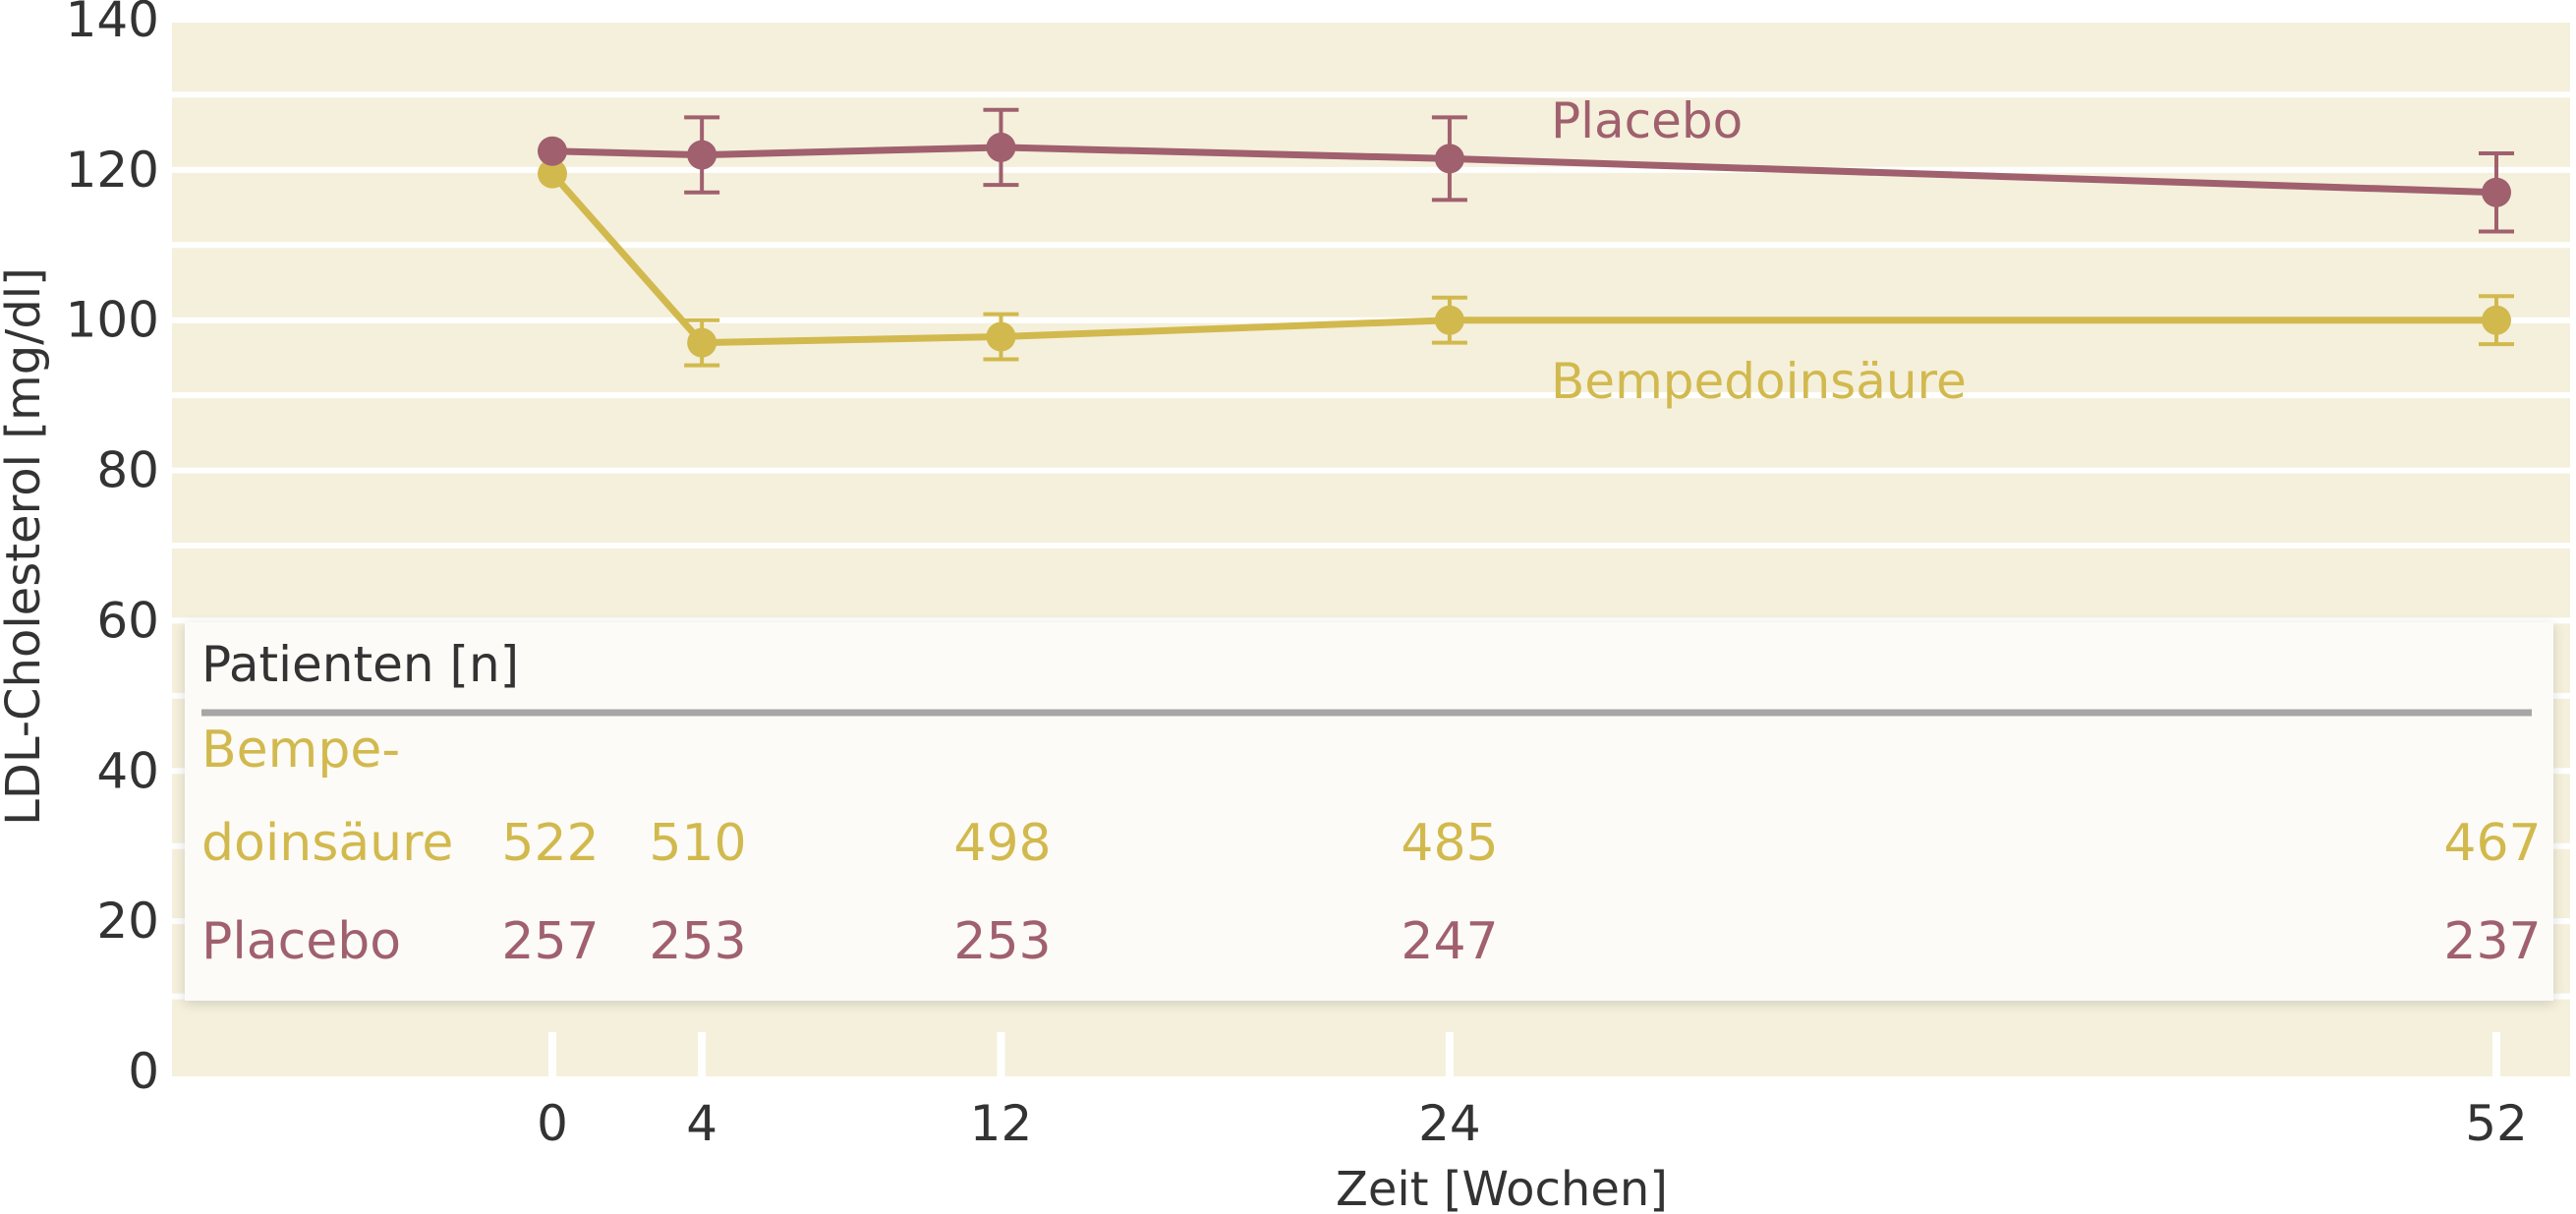 The image size is (2576, 1214). I want to click on y-tick-label: 120, so click(113, 170).